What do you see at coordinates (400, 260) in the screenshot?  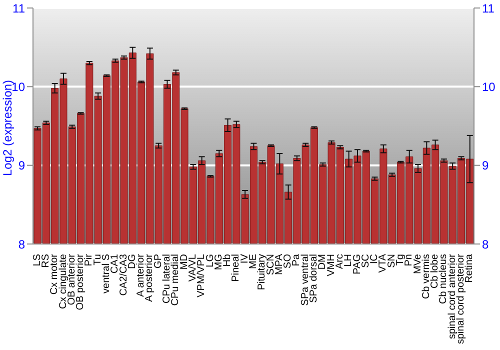 I see `x-tick-label: Tg` at bounding box center [400, 260].